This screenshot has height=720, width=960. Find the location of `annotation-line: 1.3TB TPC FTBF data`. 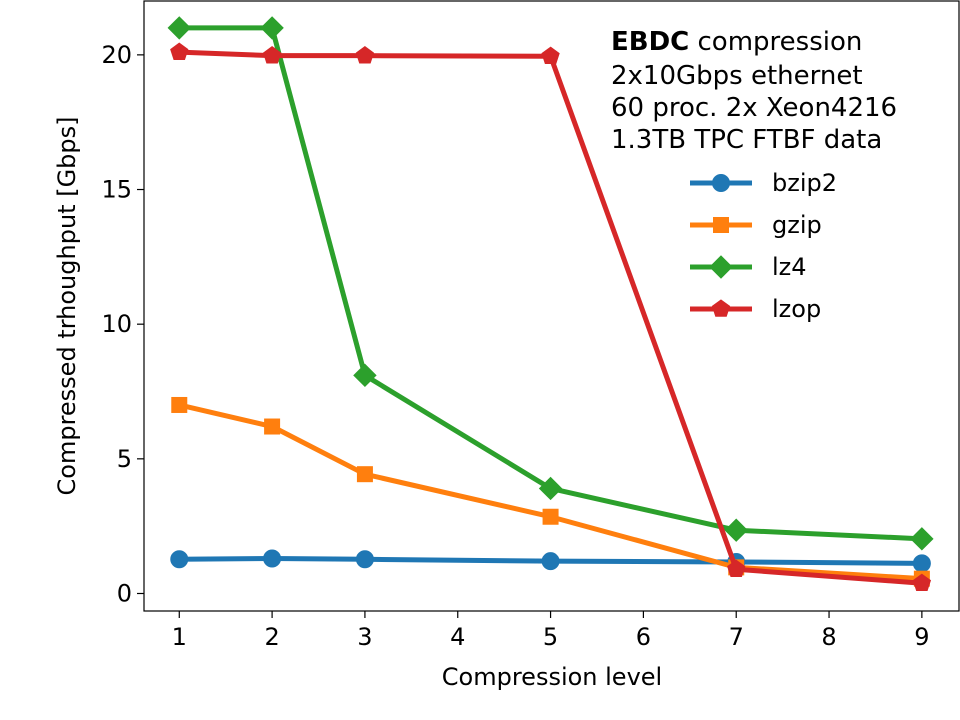

annotation-line: 1.3TB TPC FTBF data is located at coordinates (746, 140).